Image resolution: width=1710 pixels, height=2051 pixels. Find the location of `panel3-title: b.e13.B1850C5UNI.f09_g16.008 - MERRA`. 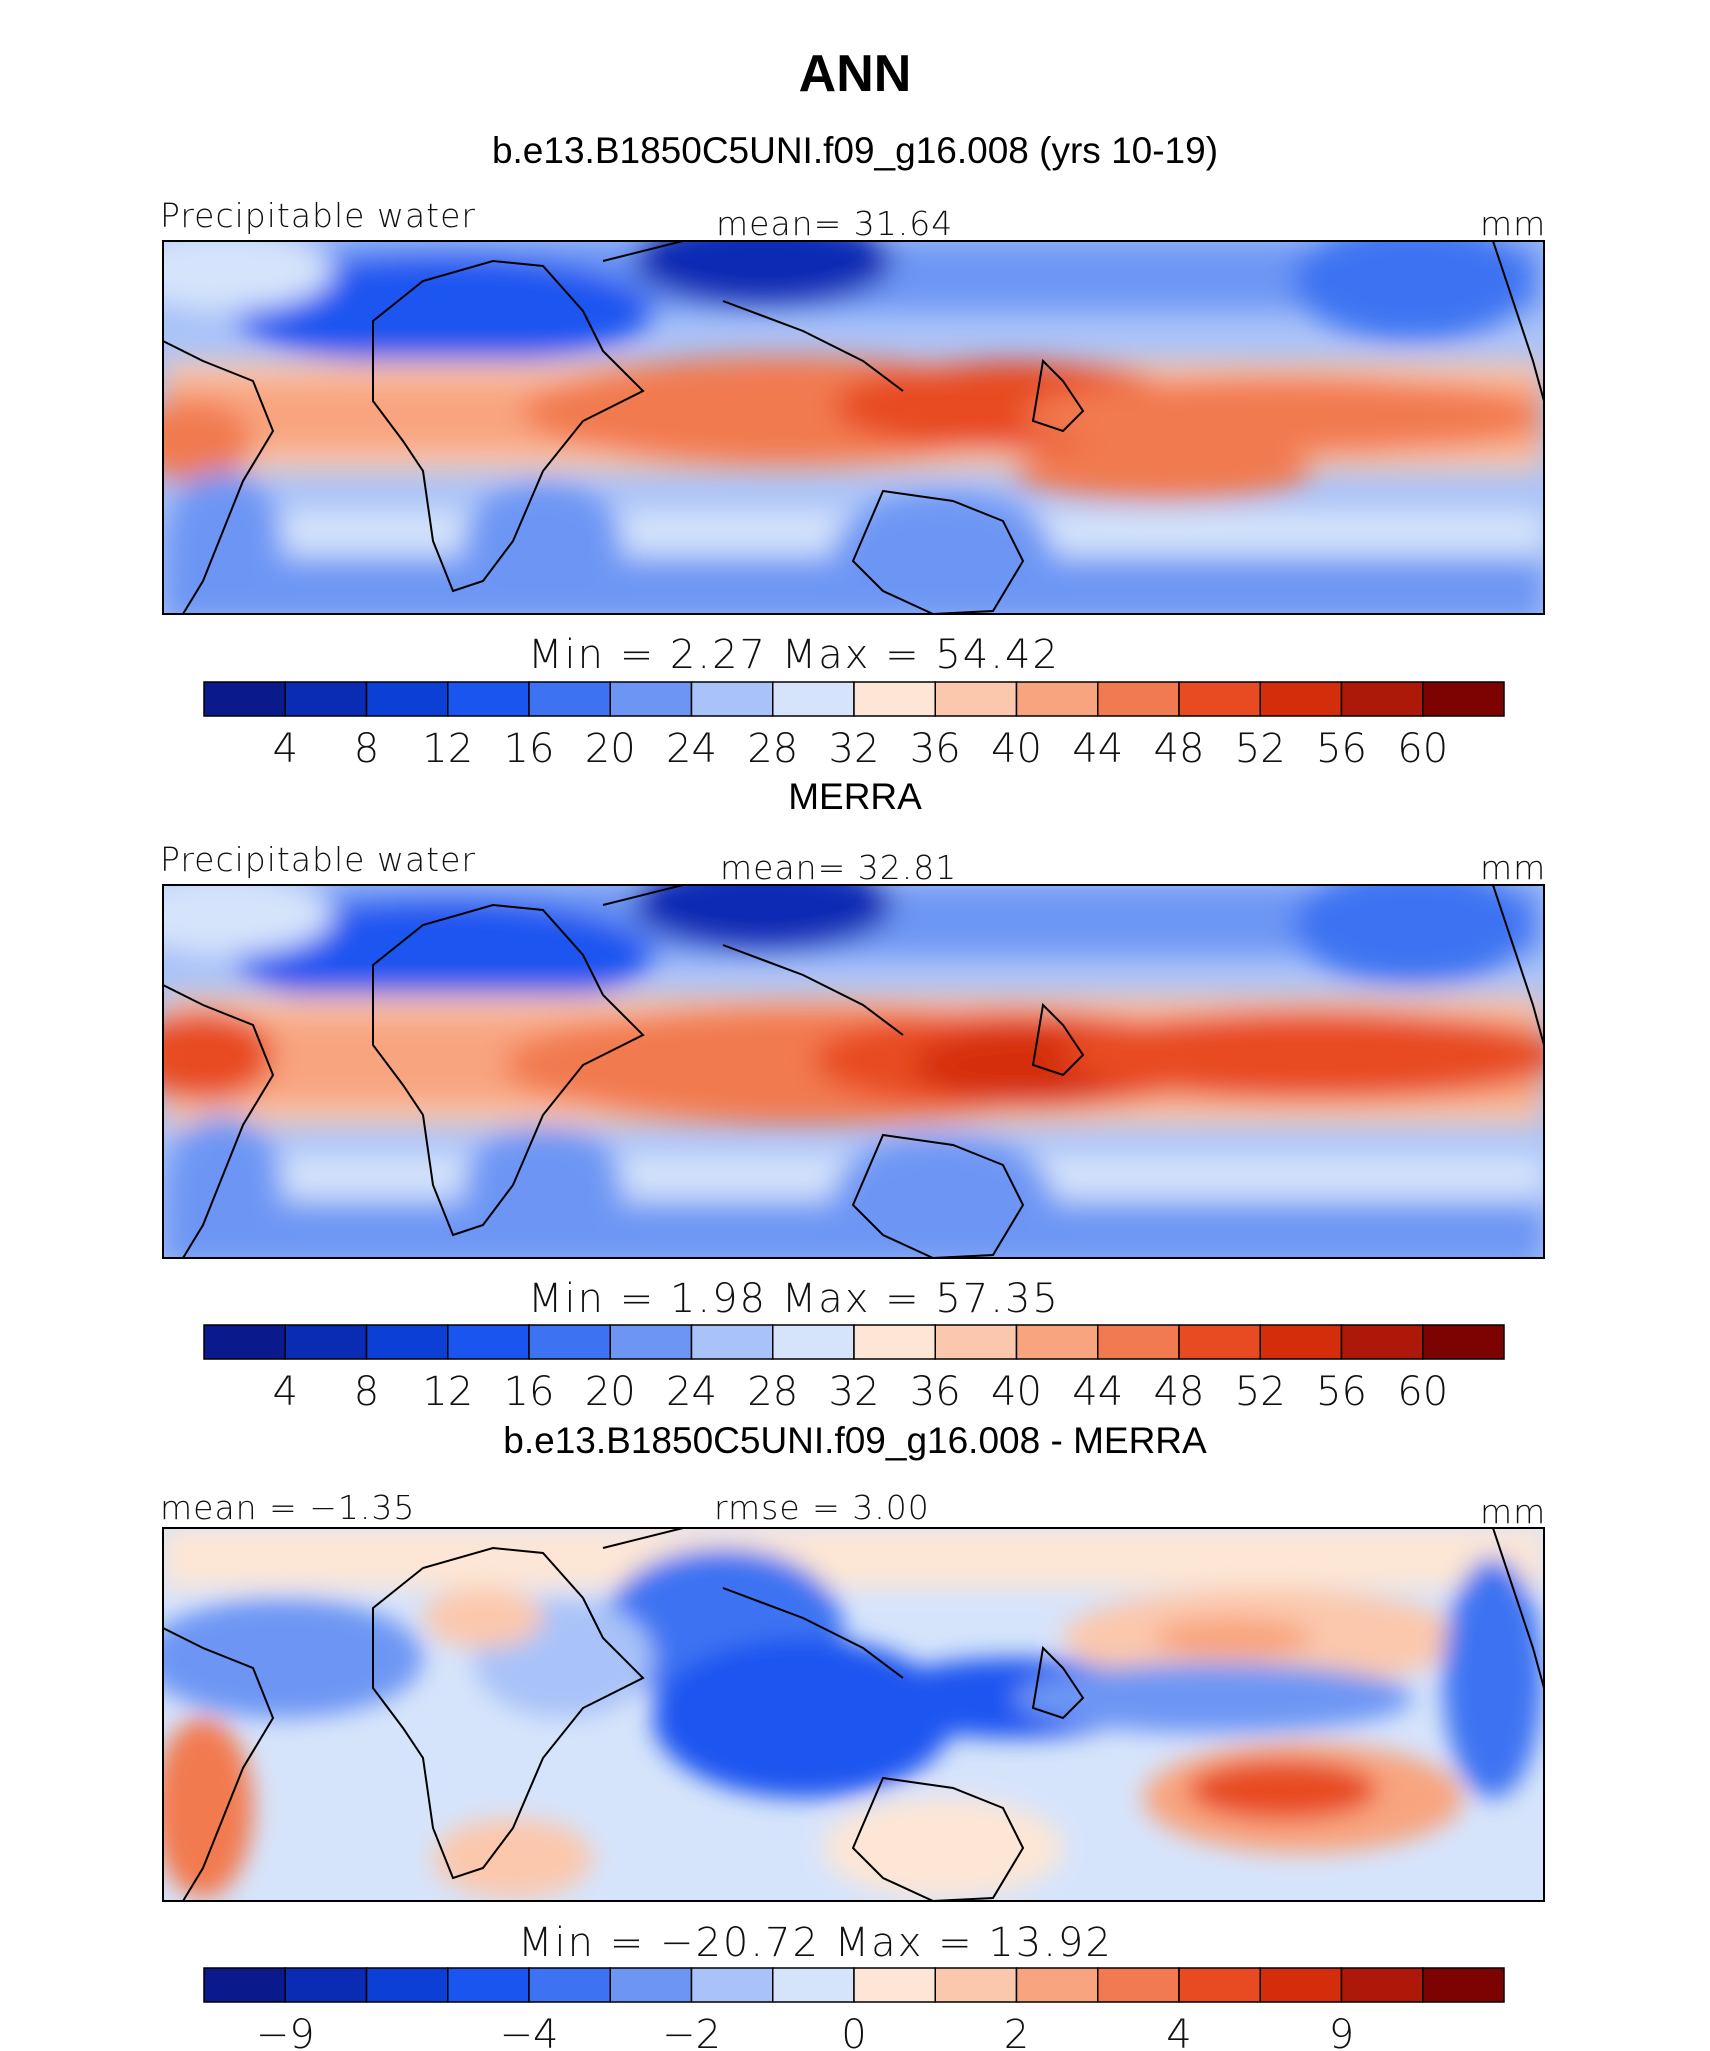

panel3-title: b.e13.B1850C5UNI.f09_g16.008 - MERRA is located at coordinates (855, 1440).